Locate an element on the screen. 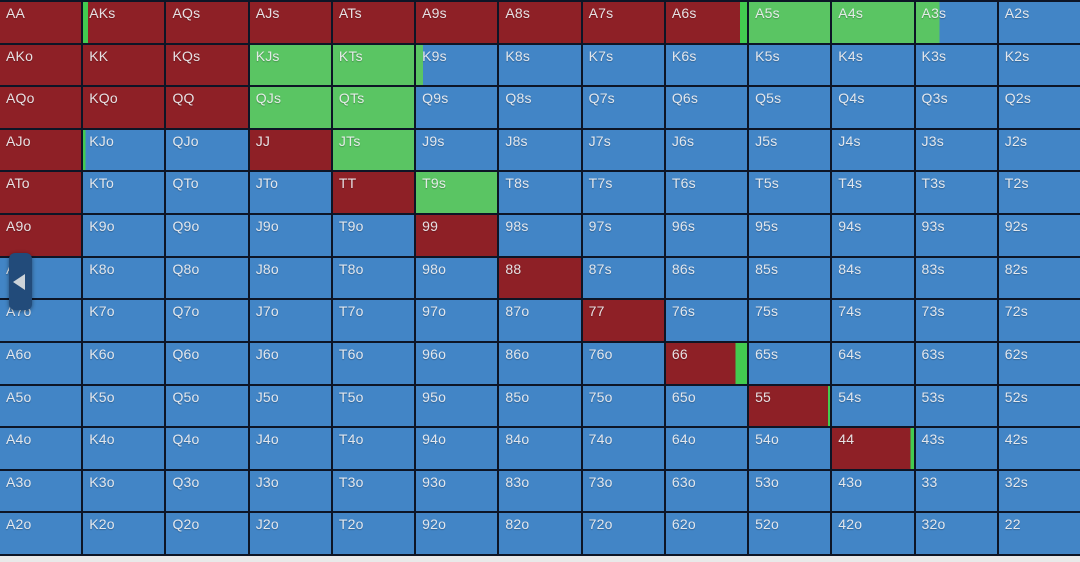 The image size is (1080, 562). cell-55: 55 is located at coordinates (790, 406).